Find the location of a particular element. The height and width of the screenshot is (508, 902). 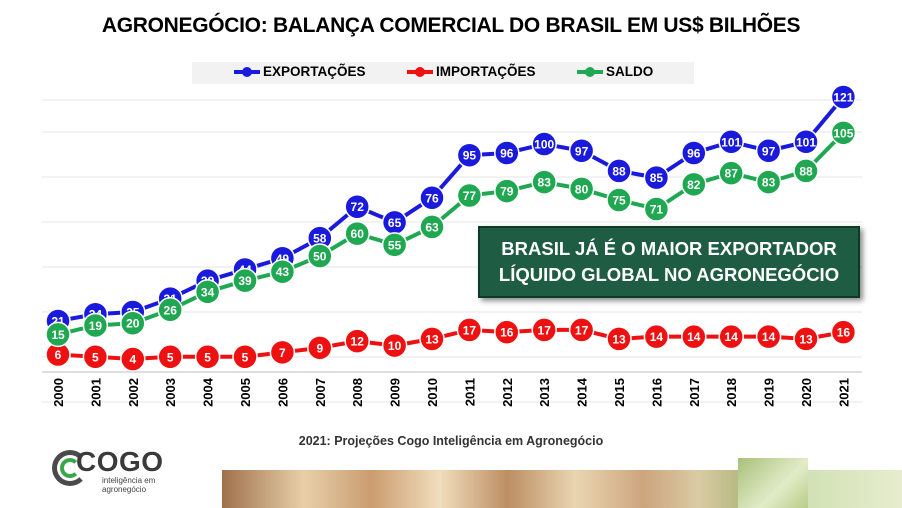

x-tick-label: 2016 is located at coordinates (656, 392).